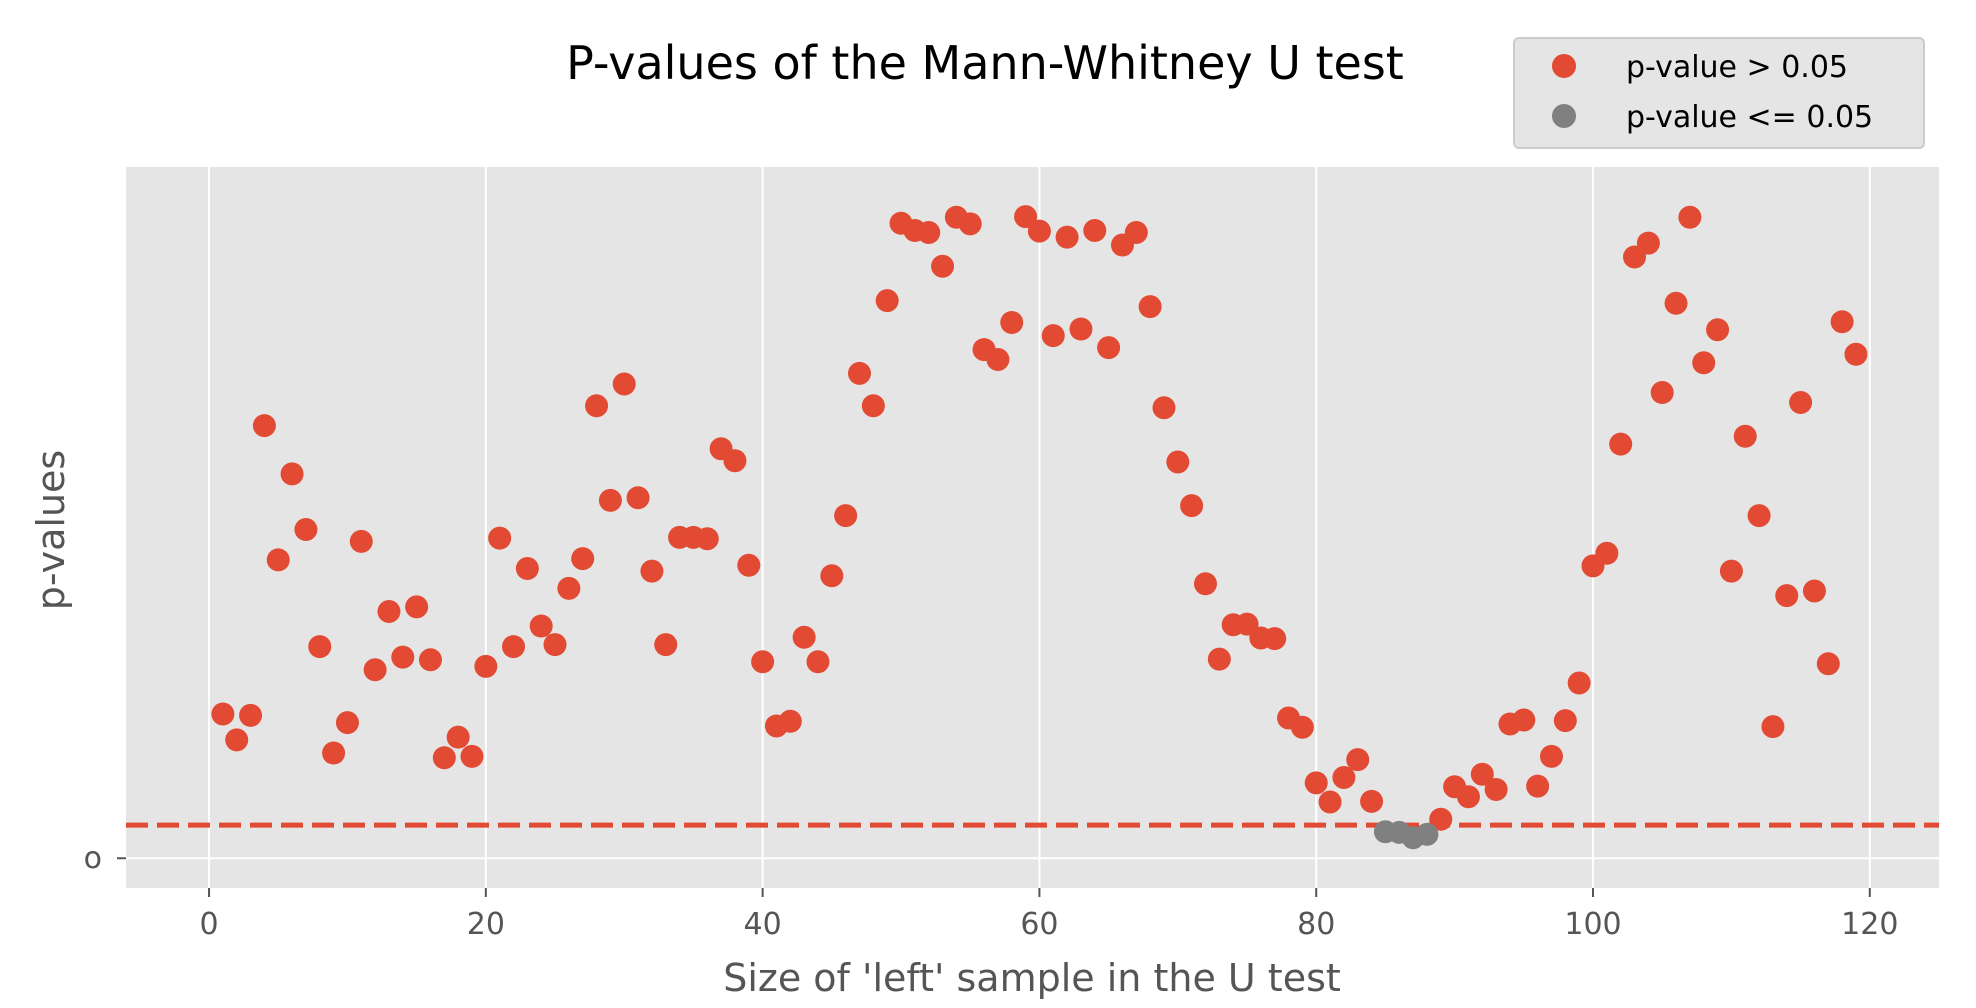  I want to click on x-tick-label: 40, so click(763, 924).